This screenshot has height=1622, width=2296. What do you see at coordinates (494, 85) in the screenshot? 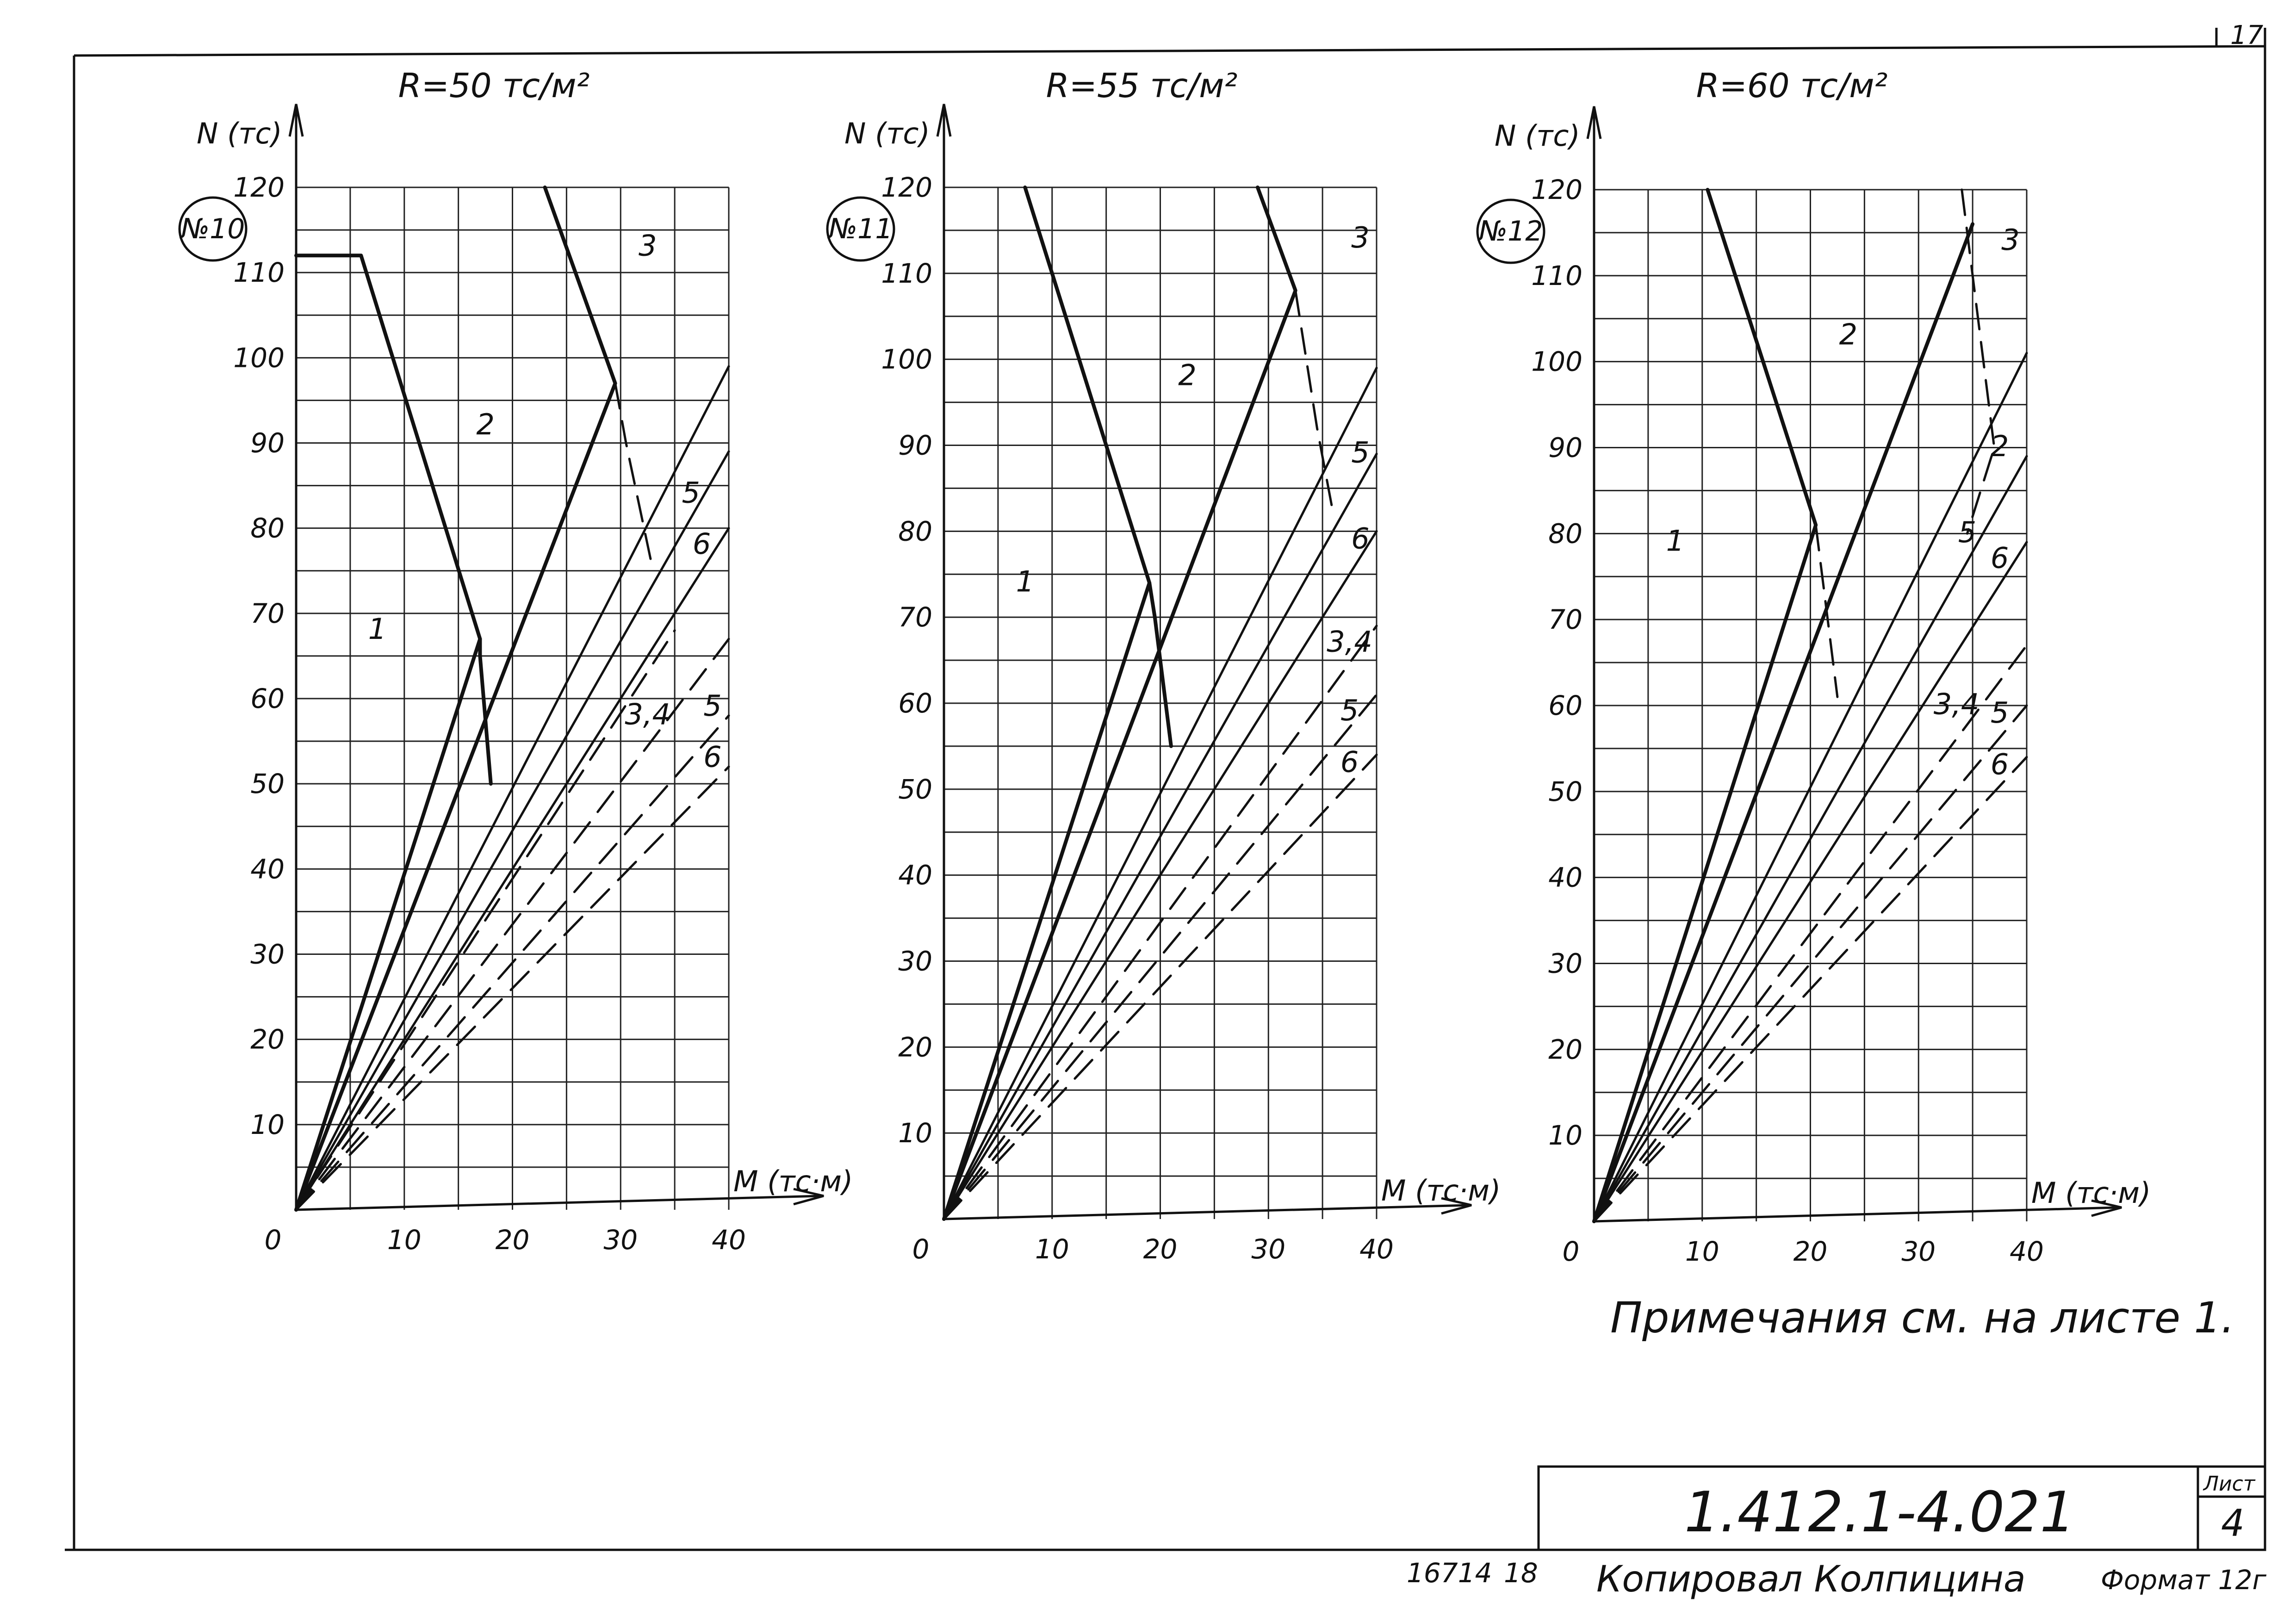
I see `chart-title: R=50 тс/м²` at bounding box center [494, 85].